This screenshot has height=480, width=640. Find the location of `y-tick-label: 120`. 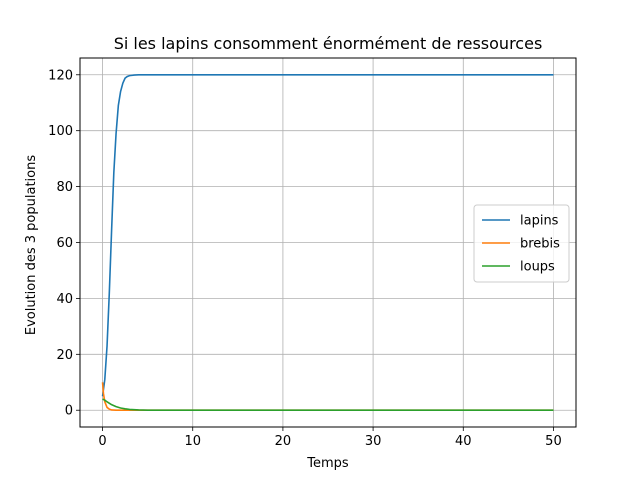

y-tick-label: 120 is located at coordinates (60, 75).